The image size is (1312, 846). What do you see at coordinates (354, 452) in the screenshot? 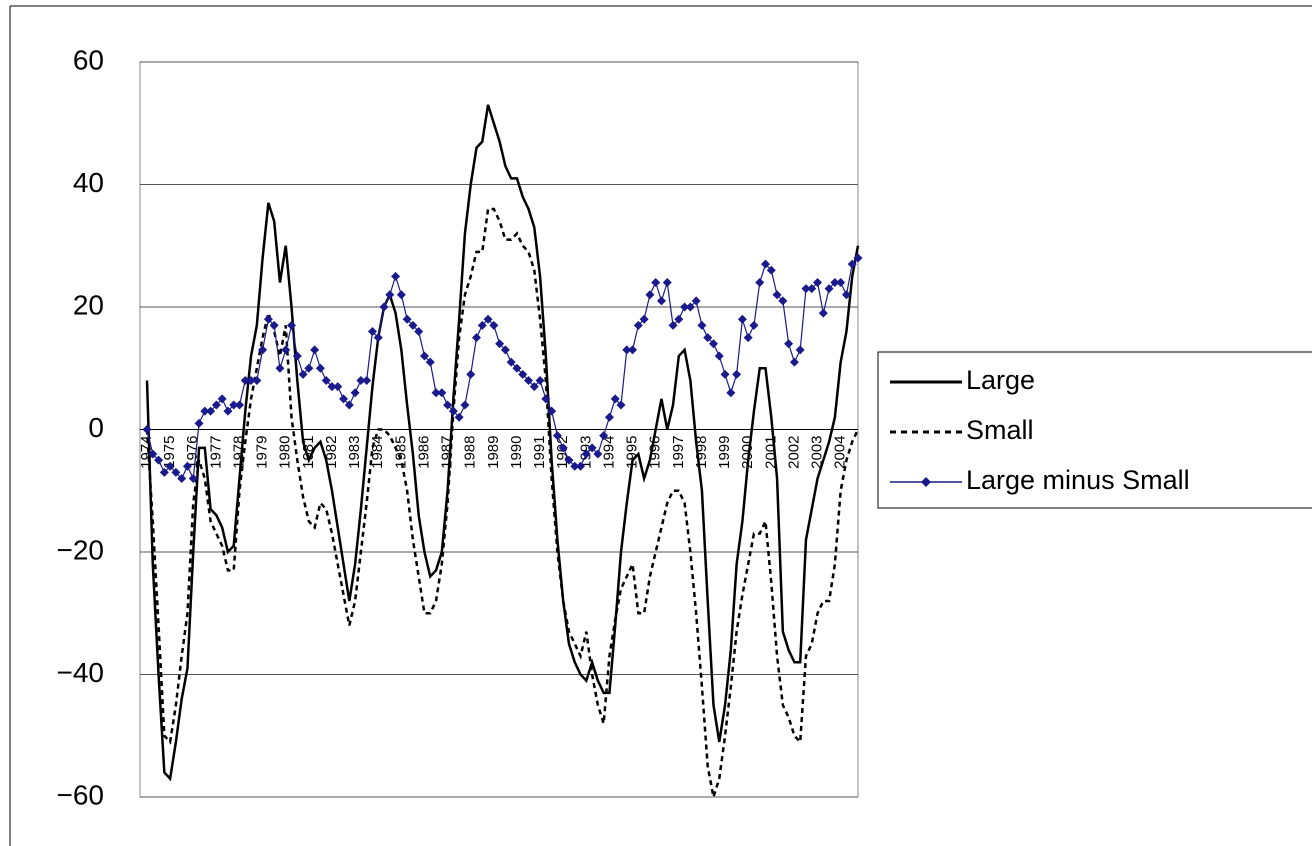
I see `x-tick-label: 1983` at bounding box center [354, 452].